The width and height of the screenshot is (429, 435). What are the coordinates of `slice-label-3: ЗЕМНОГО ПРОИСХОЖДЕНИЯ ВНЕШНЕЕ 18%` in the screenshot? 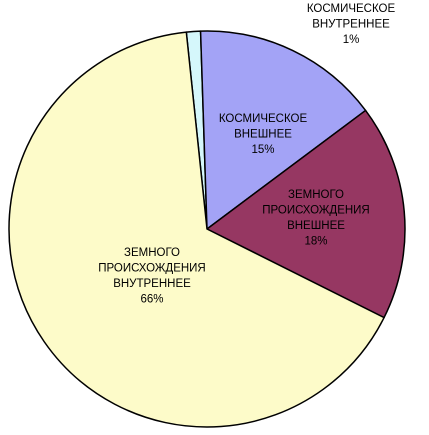 It's located at (316, 218).